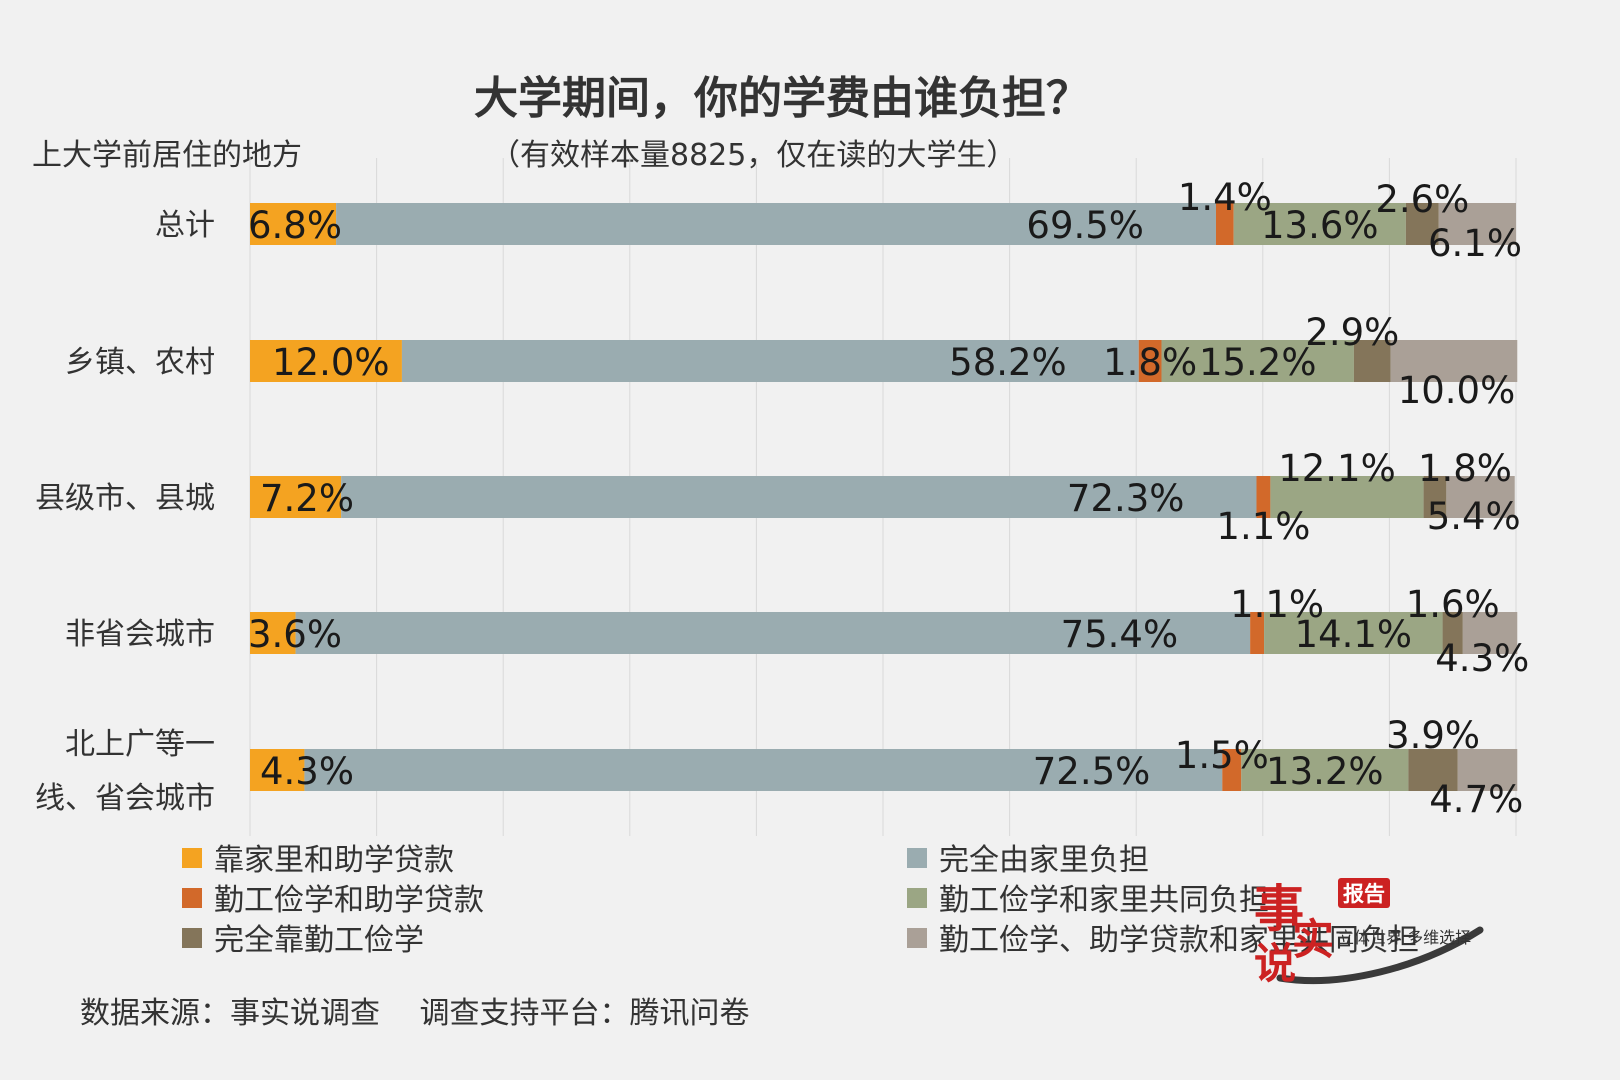  I want to click on category-label: 总计, so click(185, 225).